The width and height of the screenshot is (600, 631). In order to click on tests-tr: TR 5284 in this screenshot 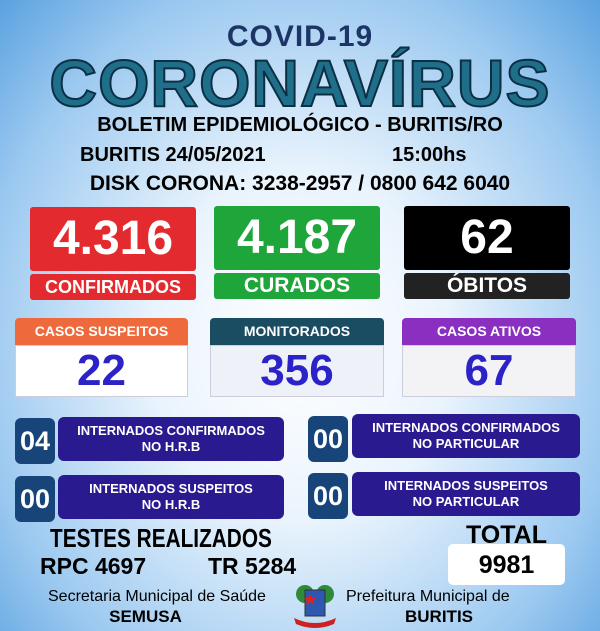, I will do `click(252, 566)`.